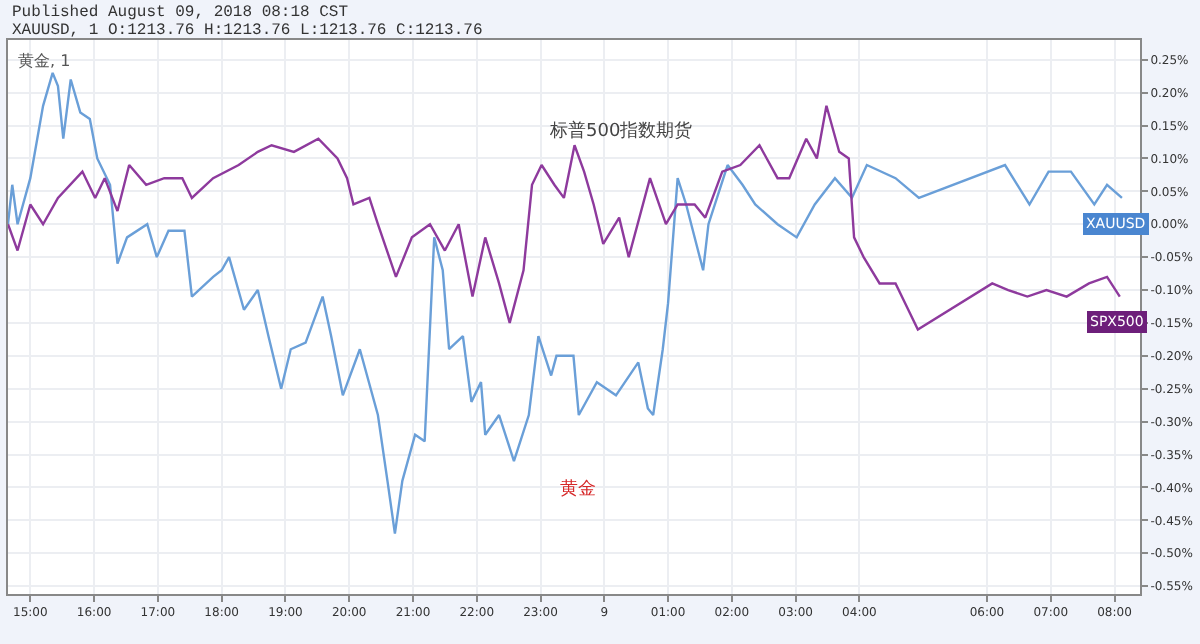  Describe the element at coordinates (578, 489) in the screenshot. I see `annotation: 黄金` at that location.